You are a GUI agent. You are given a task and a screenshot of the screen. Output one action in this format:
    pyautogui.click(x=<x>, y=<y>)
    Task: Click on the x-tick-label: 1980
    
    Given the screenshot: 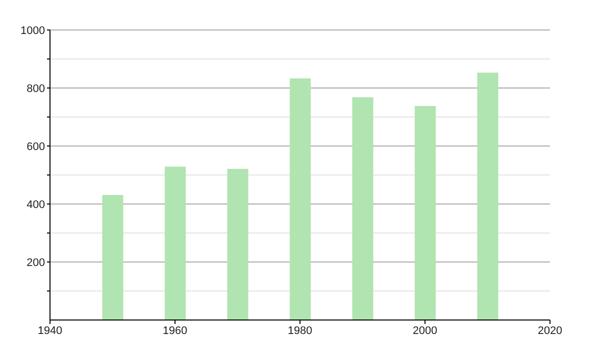 What is the action you would take?
    pyautogui.click(x=300, y=330)
    